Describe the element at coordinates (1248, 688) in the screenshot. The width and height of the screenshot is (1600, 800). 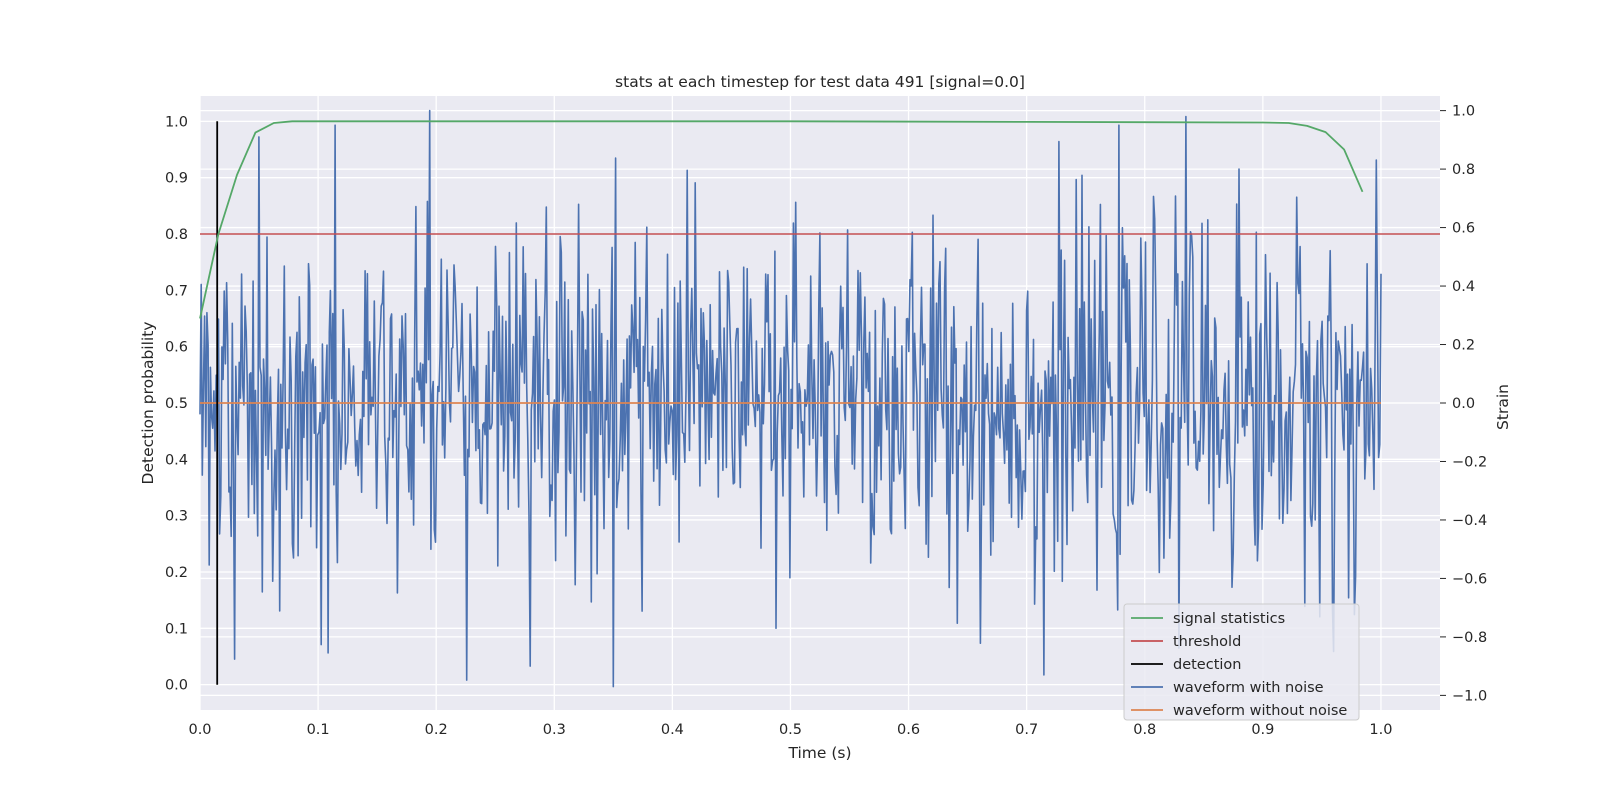
I see `legend-label: waveform with noise` at that location.